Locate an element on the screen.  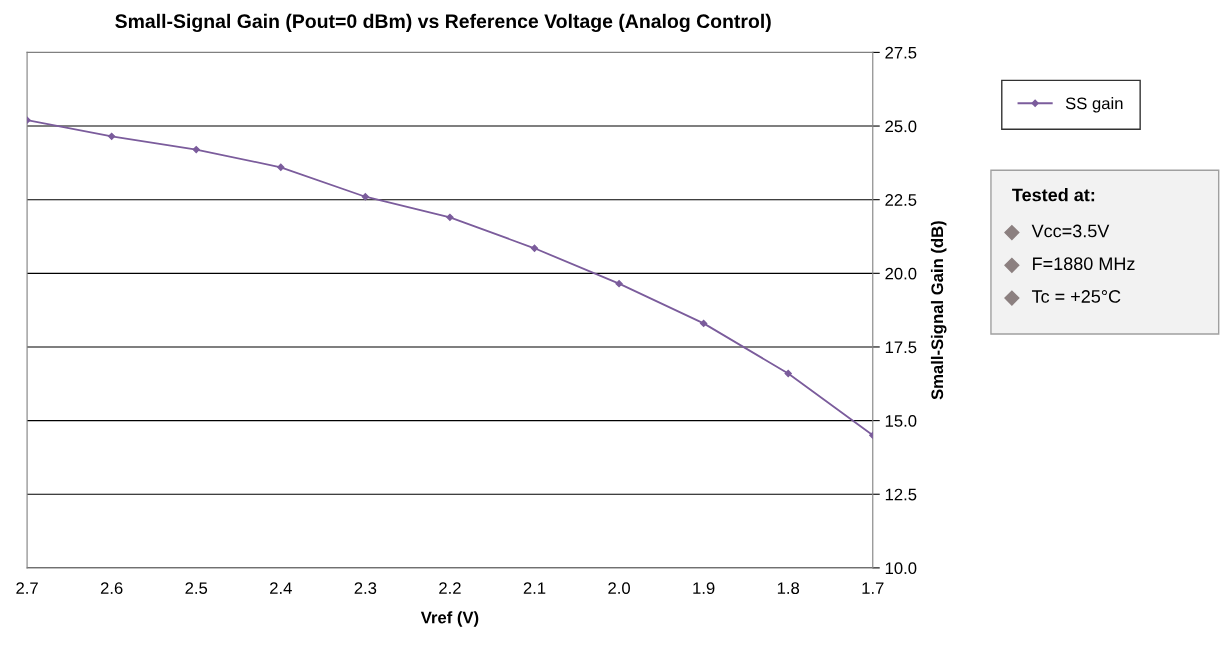
text: Tested at: is located at coordinates (1053, 195).